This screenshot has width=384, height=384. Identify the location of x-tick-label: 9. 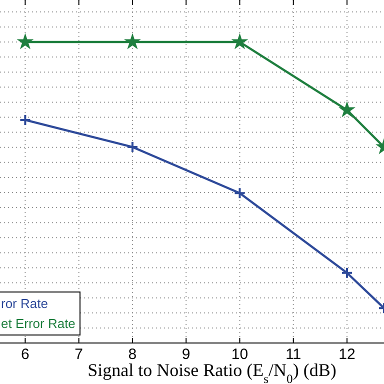
(186, 354).